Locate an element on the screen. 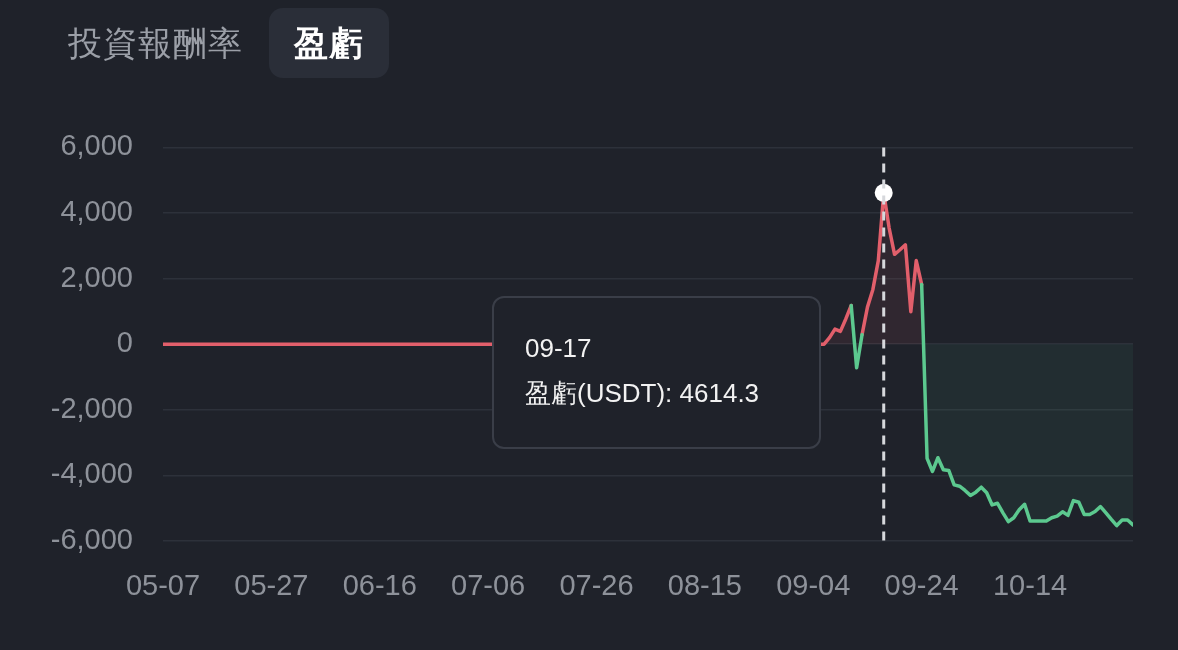 This screenshot has width=1178, height=650. annotation: 盈虧(USDT): 4614.3 is located at coordinates (643, 393).